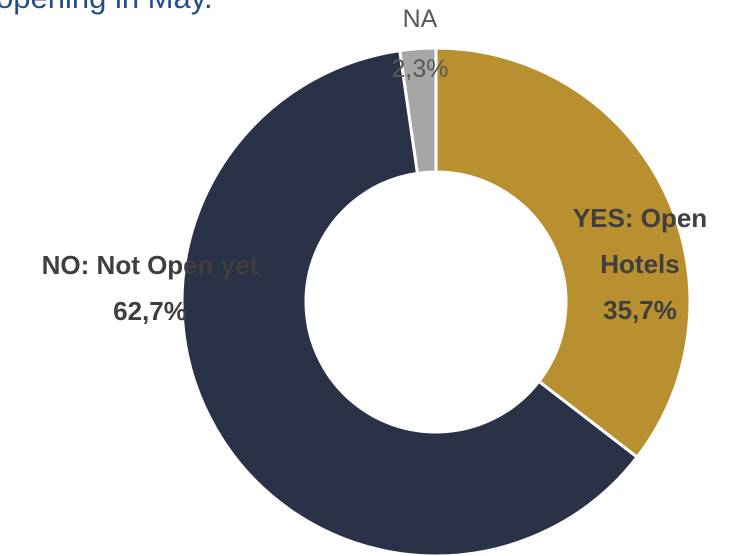 Image resolution: width=734 pixels, height=556 pixels. What do you see at coordinates (420, 69) in the screenshot?
I see `value-label: 2,3%` at bounding box center [420, 69].